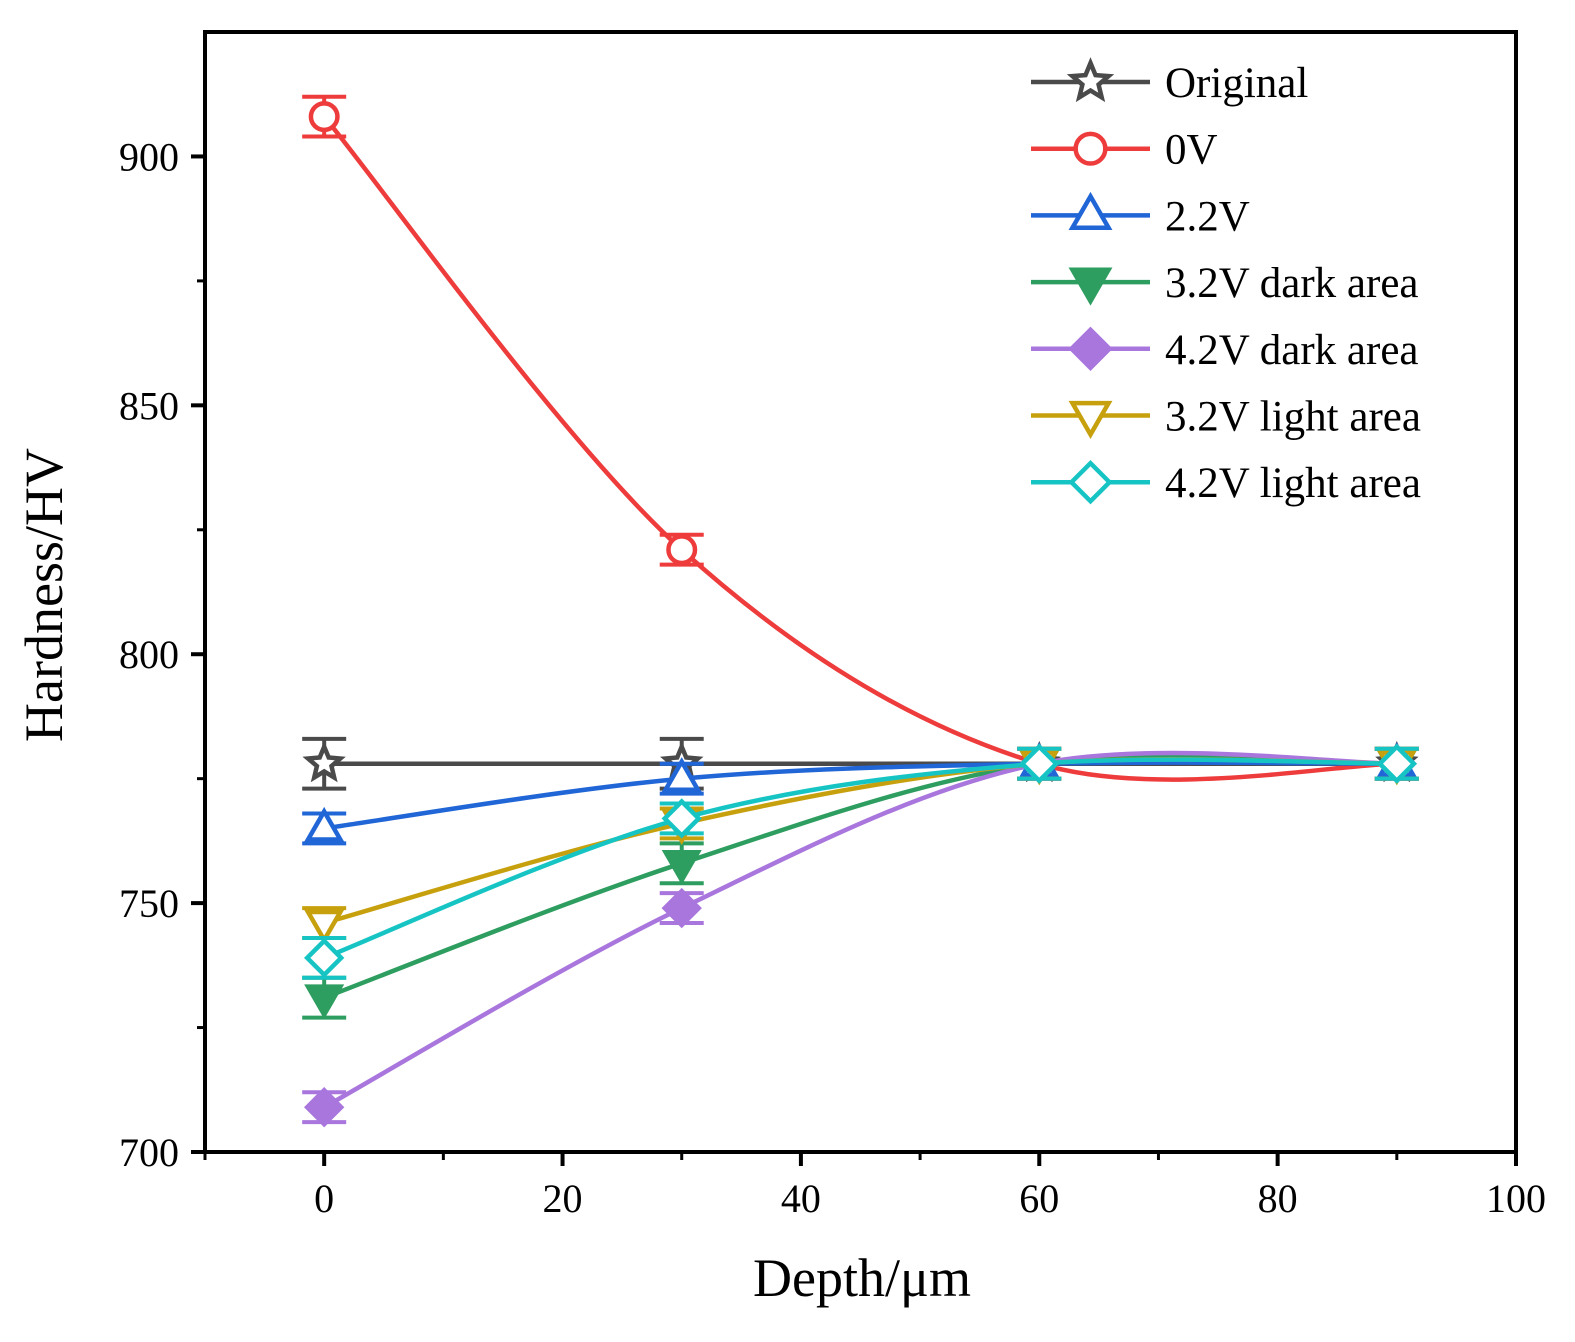 The height and width of the screenshot is (1342, 1575). What do you see at coordinates (44, 595) in the screenshot?
I see `y-axis-title: Hardness/HV` at bounding box center [44, 595].